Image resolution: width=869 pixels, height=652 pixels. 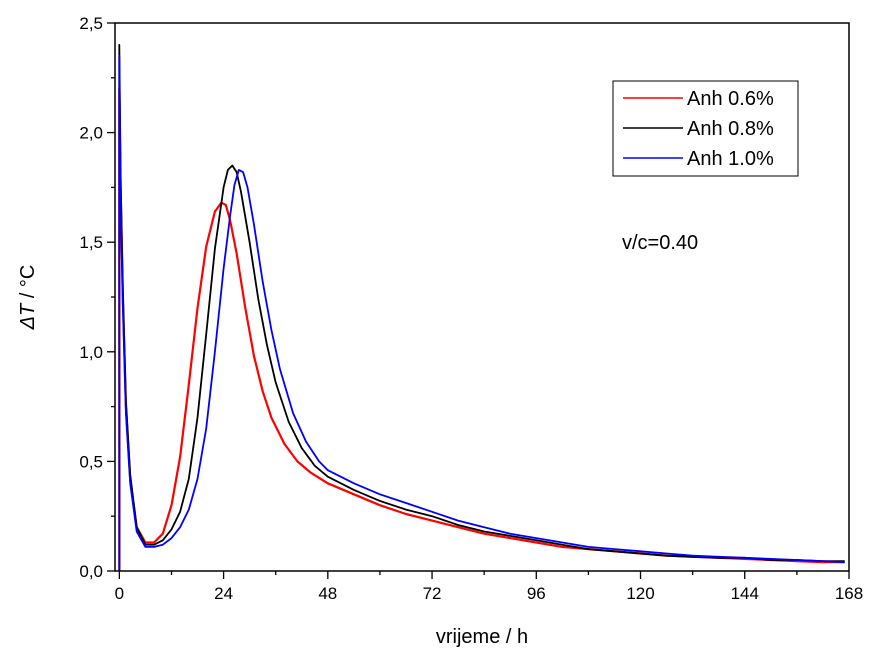 I want to click on x-axis-label: vrijeme / h, so click(x=482, y=637).